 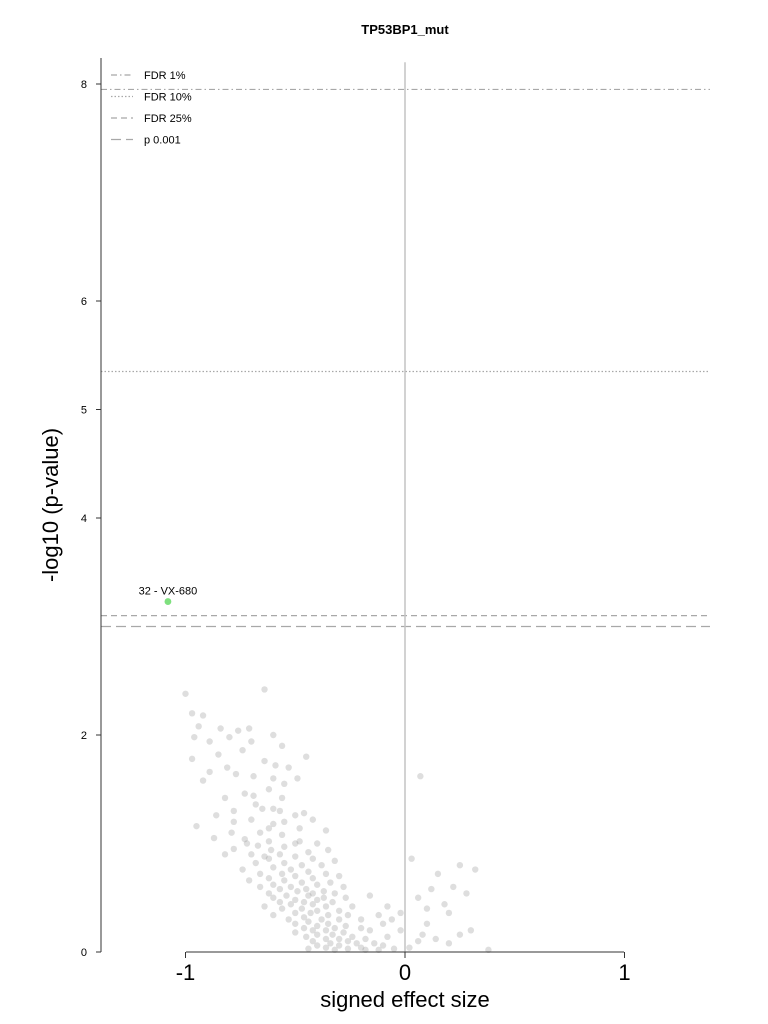 What do you see at coordinates (165, 76) in the screenshot?
I see `legend-label-fdr-1: FDR 1%` at bounding box center [165, 76].